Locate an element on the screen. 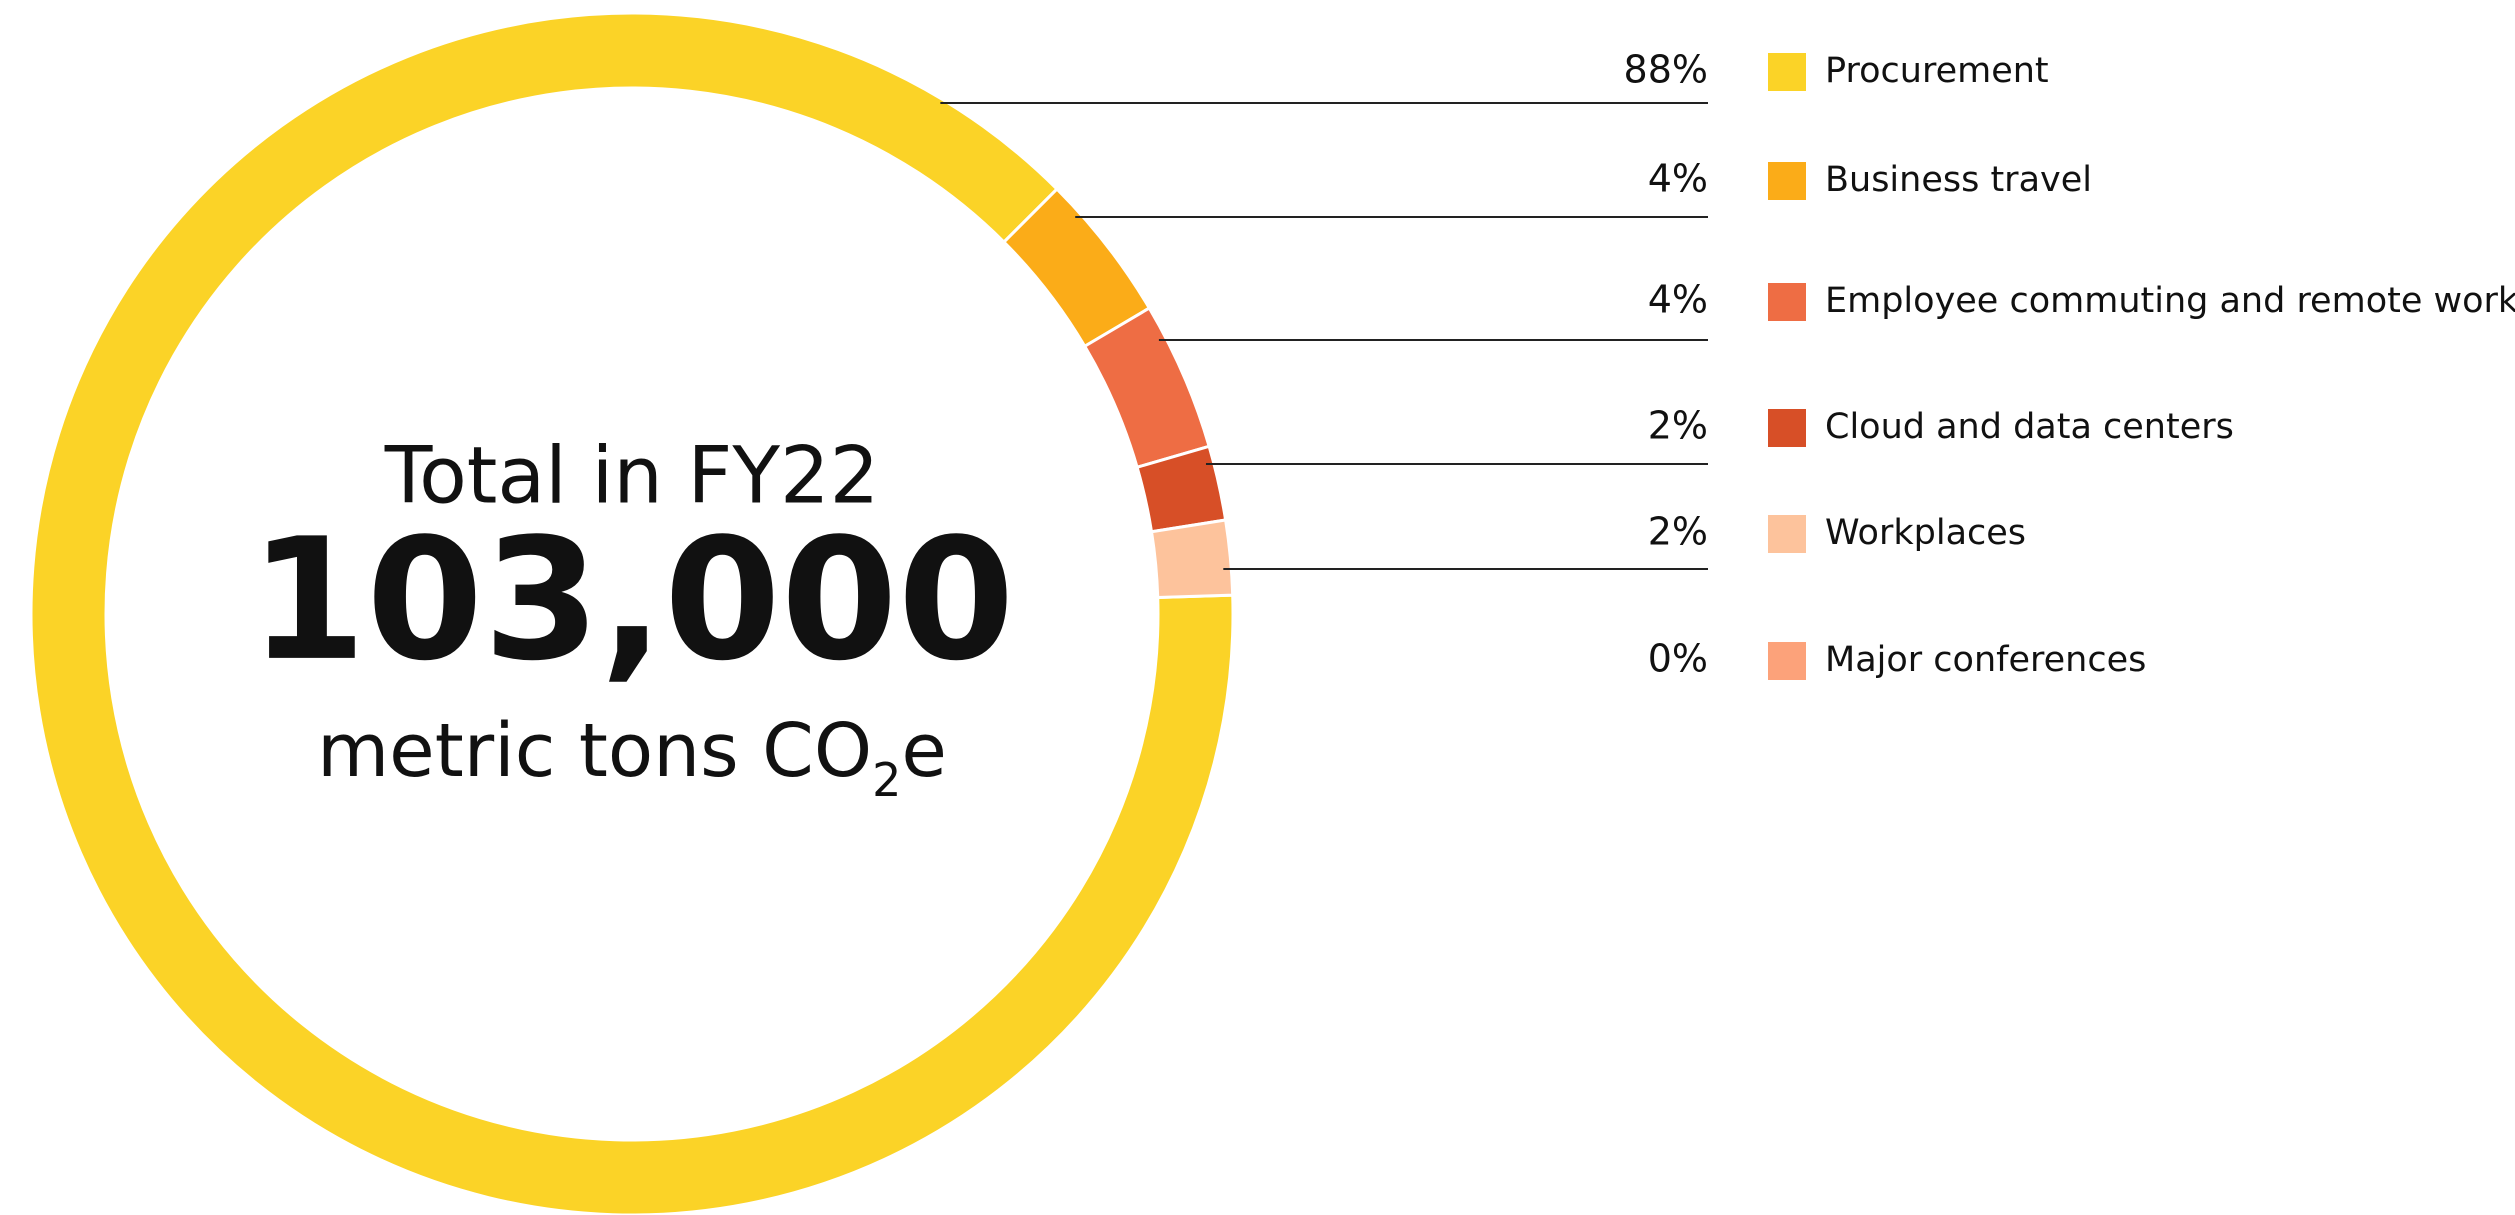 The height and width of the screenshot is (1215, 2515). center-caption: Total in FY22 is located at coordinates (632, 476).